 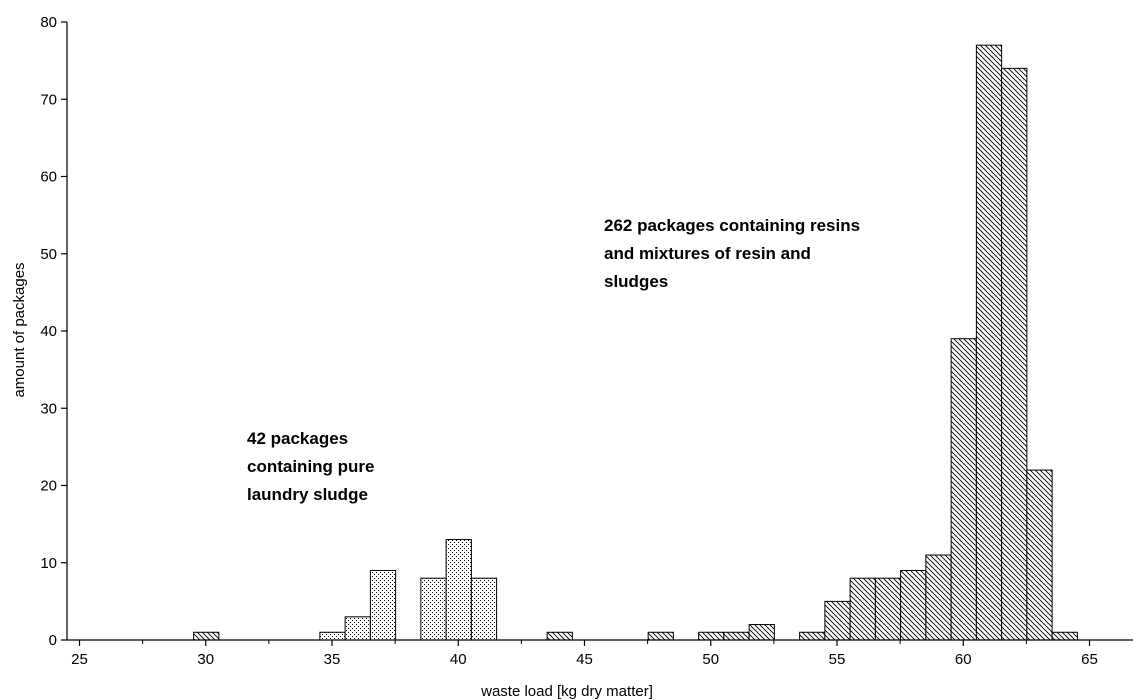 I want to click on x-tick-label: 65, so click(x=1089, y=659).